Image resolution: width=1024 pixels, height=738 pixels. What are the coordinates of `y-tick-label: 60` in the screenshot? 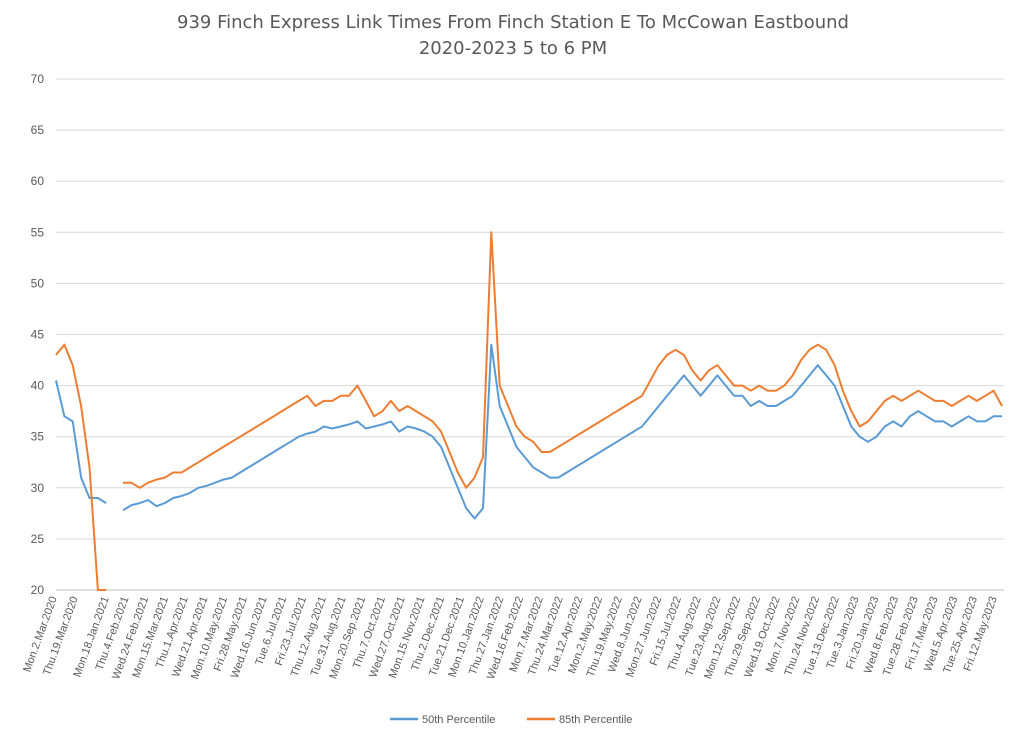 It's located at (38, 181).